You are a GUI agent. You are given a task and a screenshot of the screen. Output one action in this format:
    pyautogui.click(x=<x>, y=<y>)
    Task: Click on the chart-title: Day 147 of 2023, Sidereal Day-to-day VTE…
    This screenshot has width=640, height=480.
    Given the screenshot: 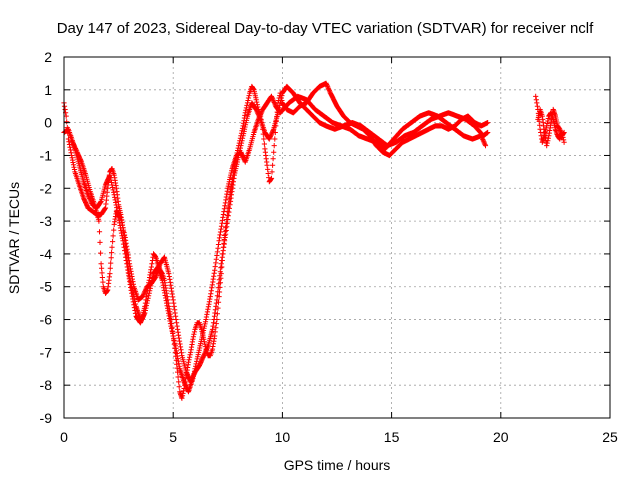 What is the action you would take?
    pyautogui.click(x=325, y=28)
    